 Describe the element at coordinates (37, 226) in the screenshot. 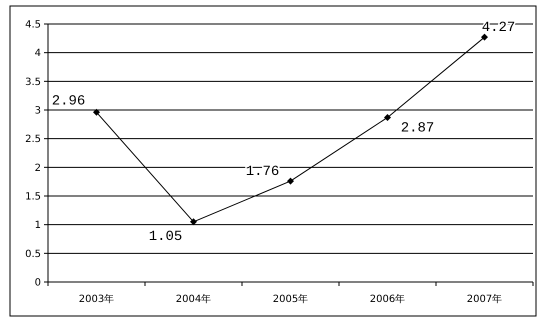

I see `y-tick-label: 1` at that location.